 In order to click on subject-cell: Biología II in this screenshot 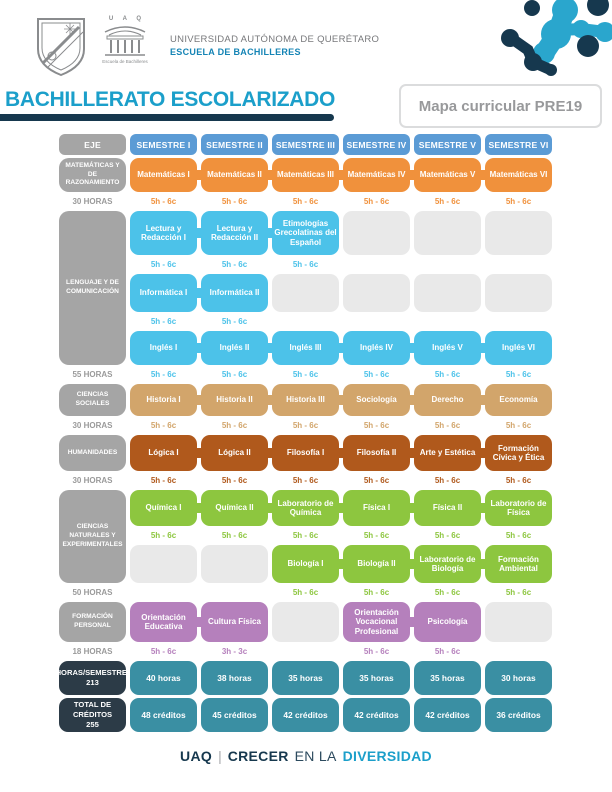, I will do `click(379, 564)`.